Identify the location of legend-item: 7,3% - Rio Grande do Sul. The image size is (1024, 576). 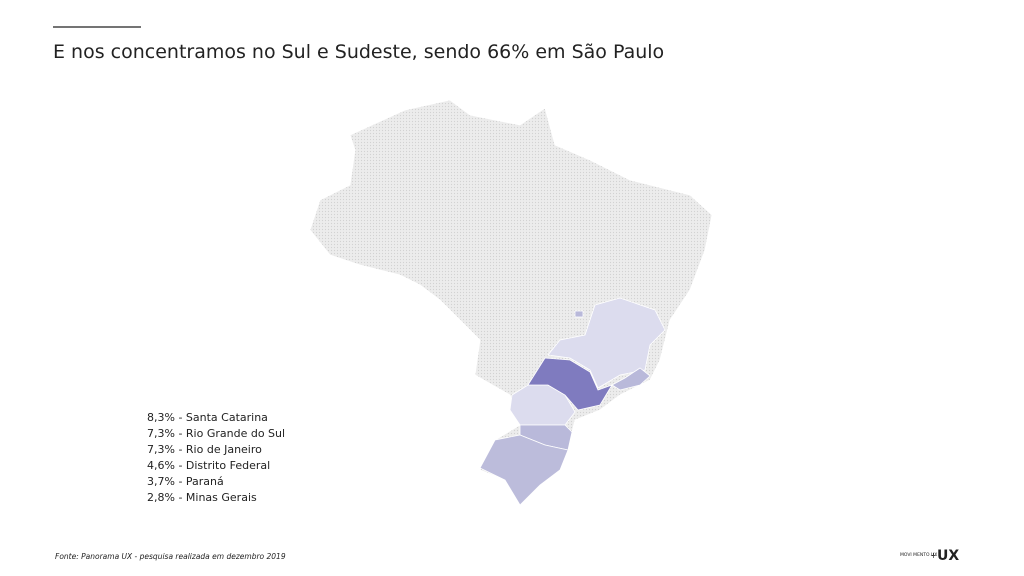
(216, 433).